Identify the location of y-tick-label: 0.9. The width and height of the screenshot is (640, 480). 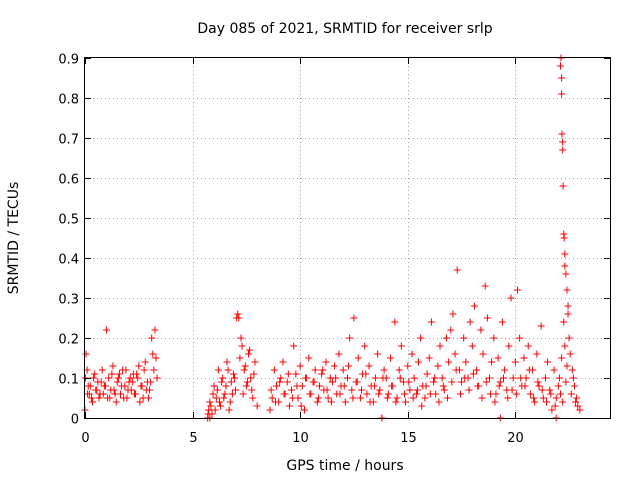
(68, 60).